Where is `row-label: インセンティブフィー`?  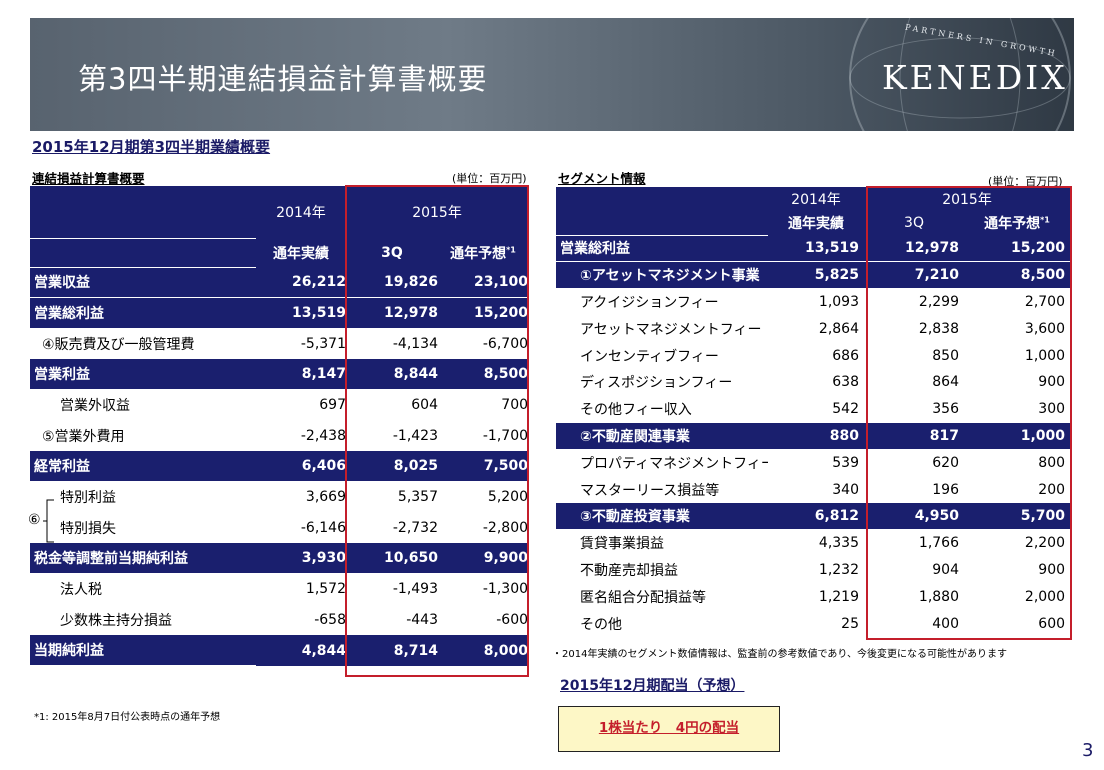 row-label: インセンティブフィー is located at coordinates (649, 356).